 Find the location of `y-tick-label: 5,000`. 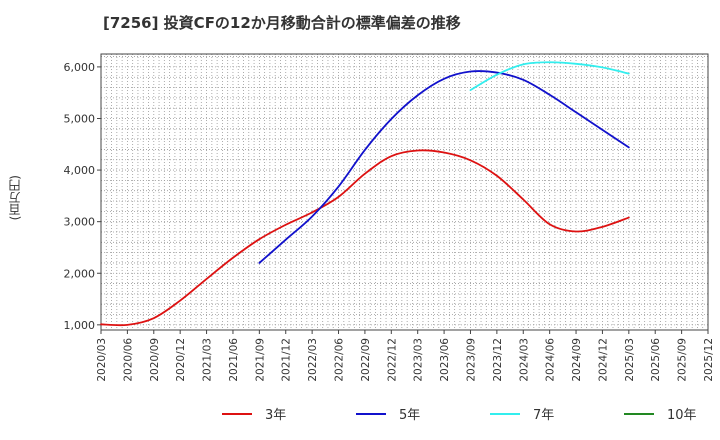

y-tick-label: 5,000 is located at coordinates (80, 118).